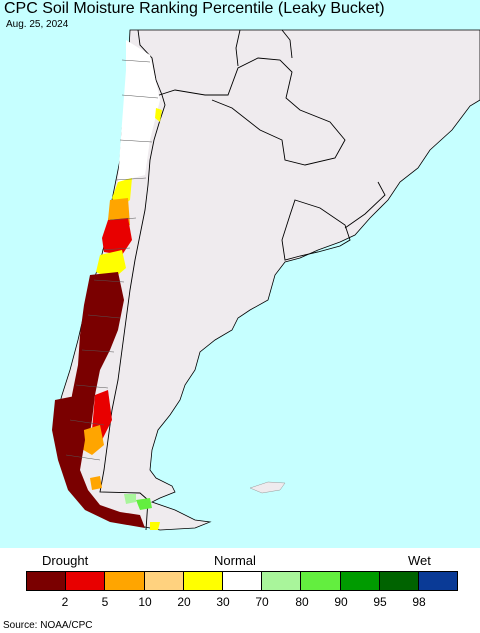 The height and width of the screenshot is (633, 480). What do you see at coordinates (117, 236) in the screenshot?
I see `region-red-central` at bounding box center [117, 236].